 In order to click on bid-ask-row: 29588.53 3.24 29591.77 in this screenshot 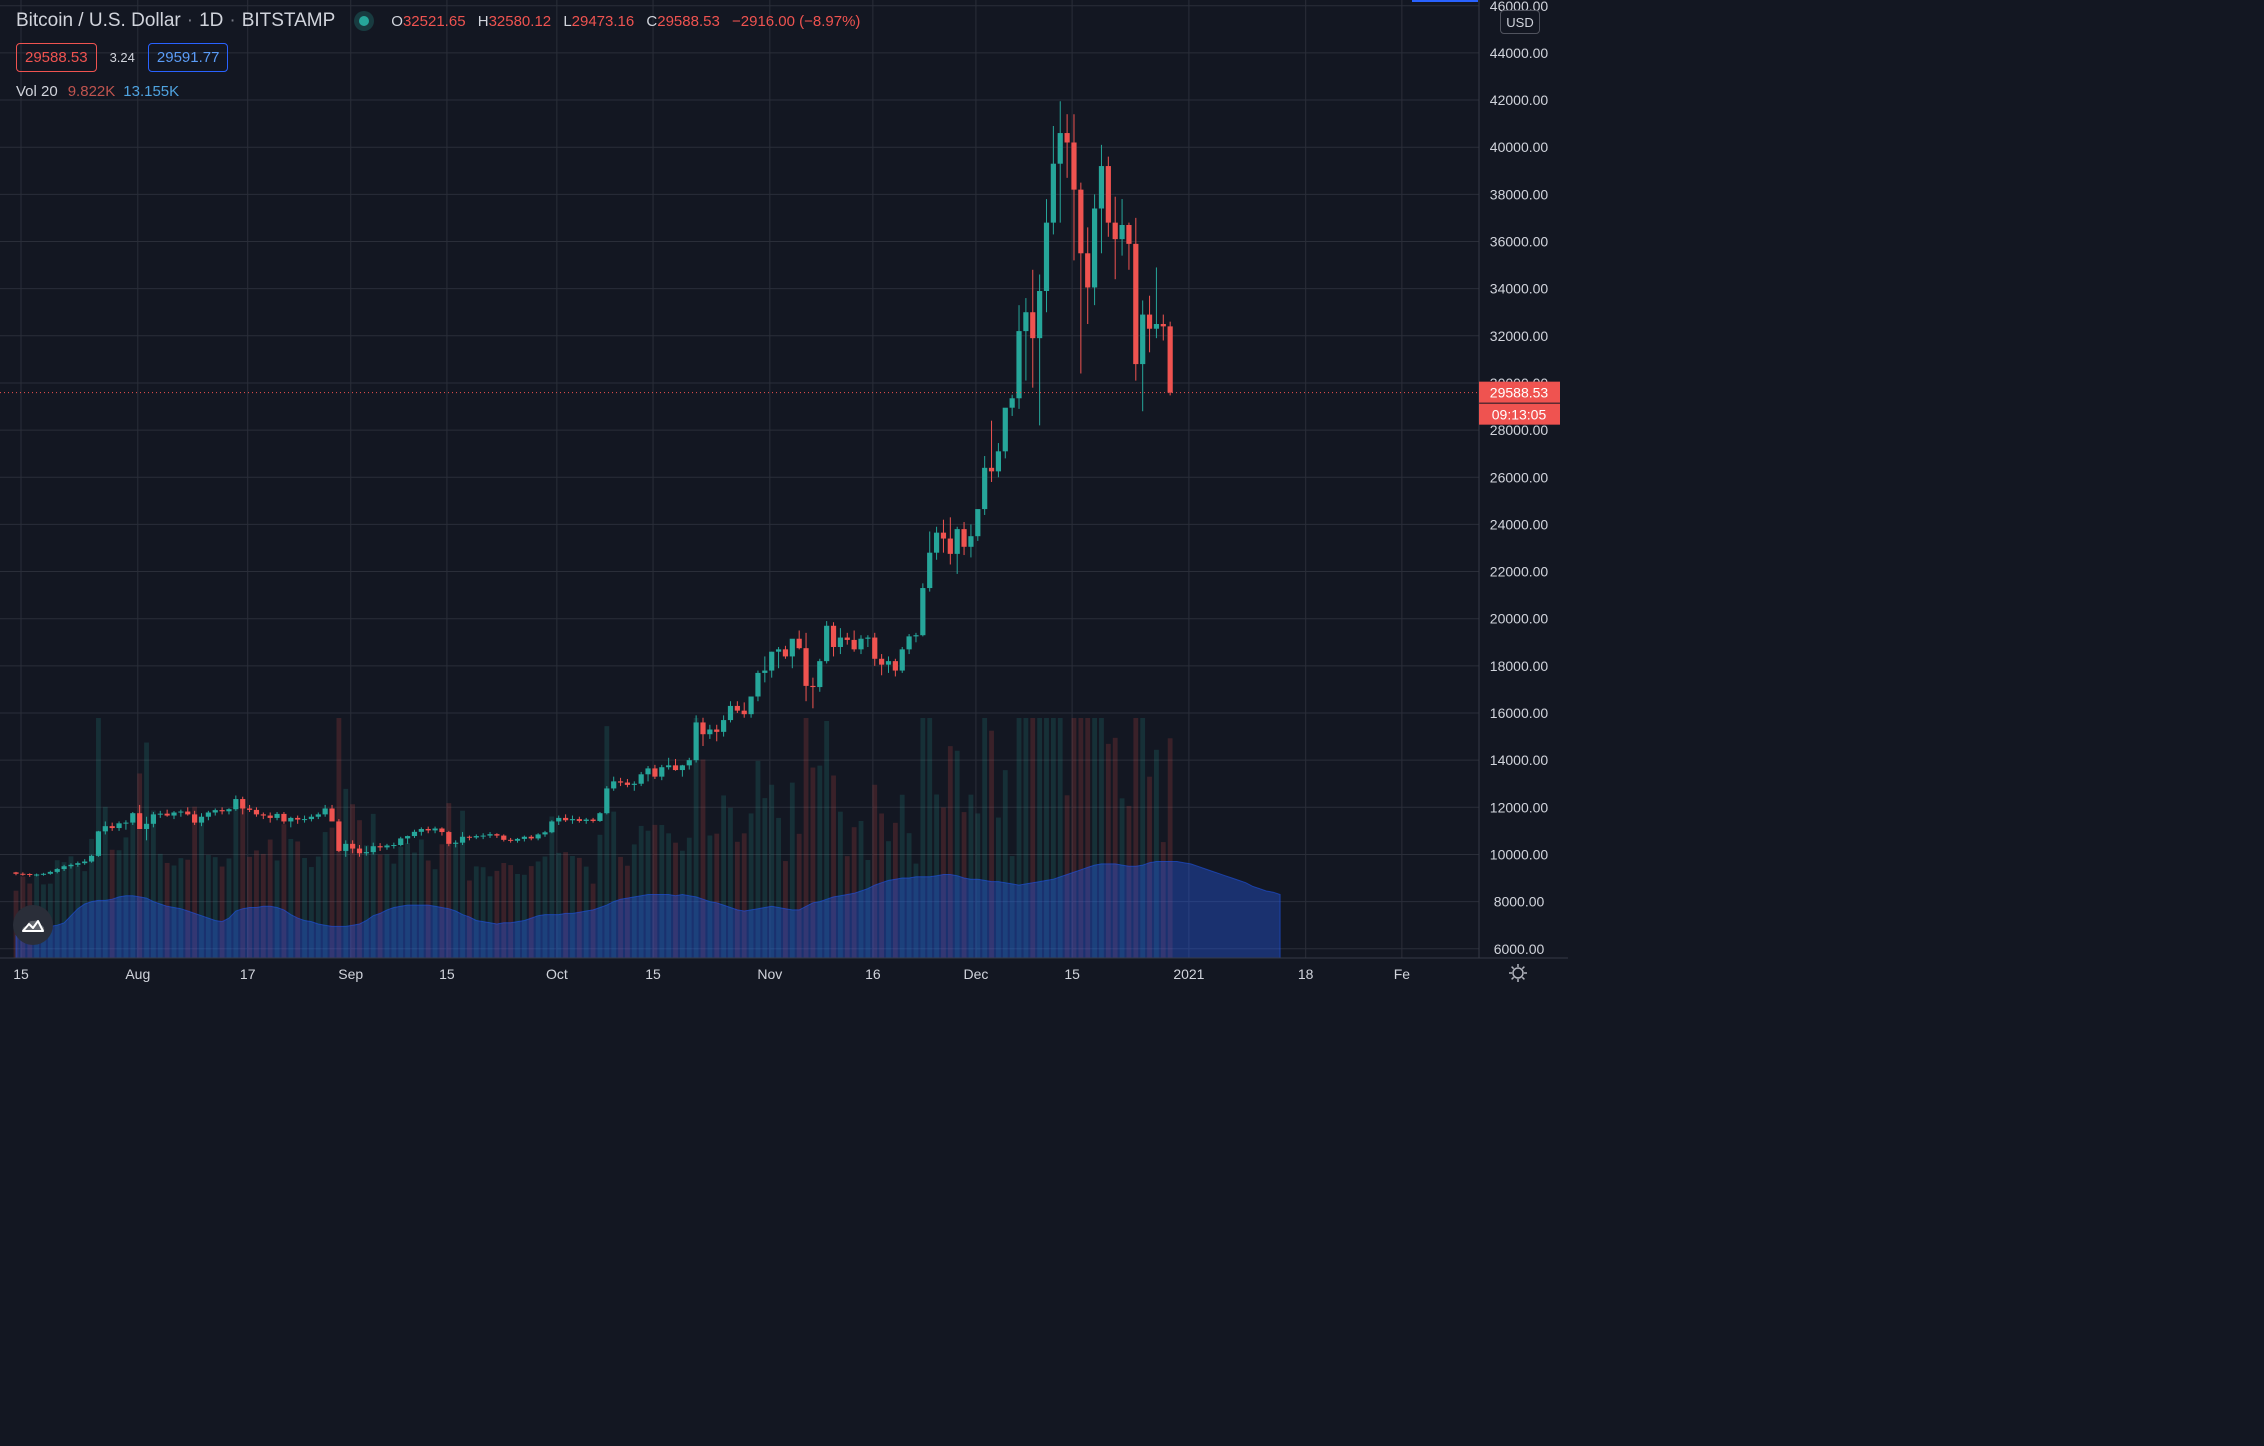, I will do `click(122, 57)`.